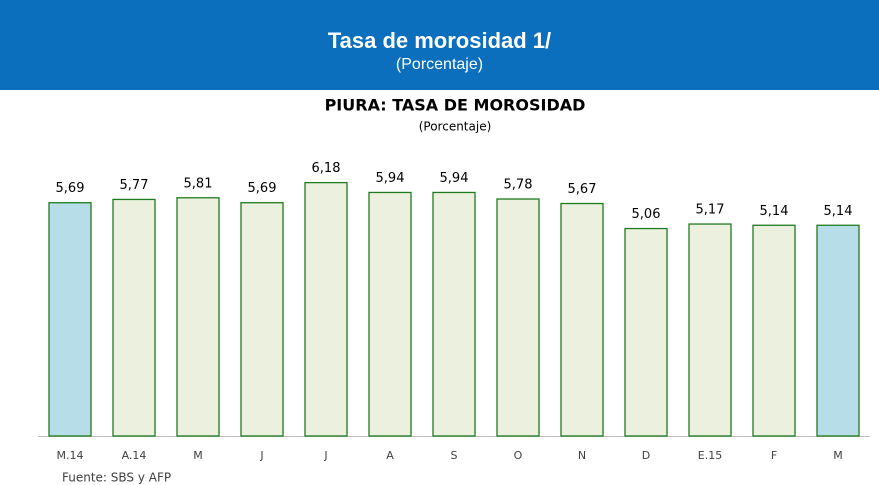  What do you see at coordinates (439, 40) in the screenshot?
I see `header-title: Tasa de morosidad 1/` at bounding box center [439, 40].